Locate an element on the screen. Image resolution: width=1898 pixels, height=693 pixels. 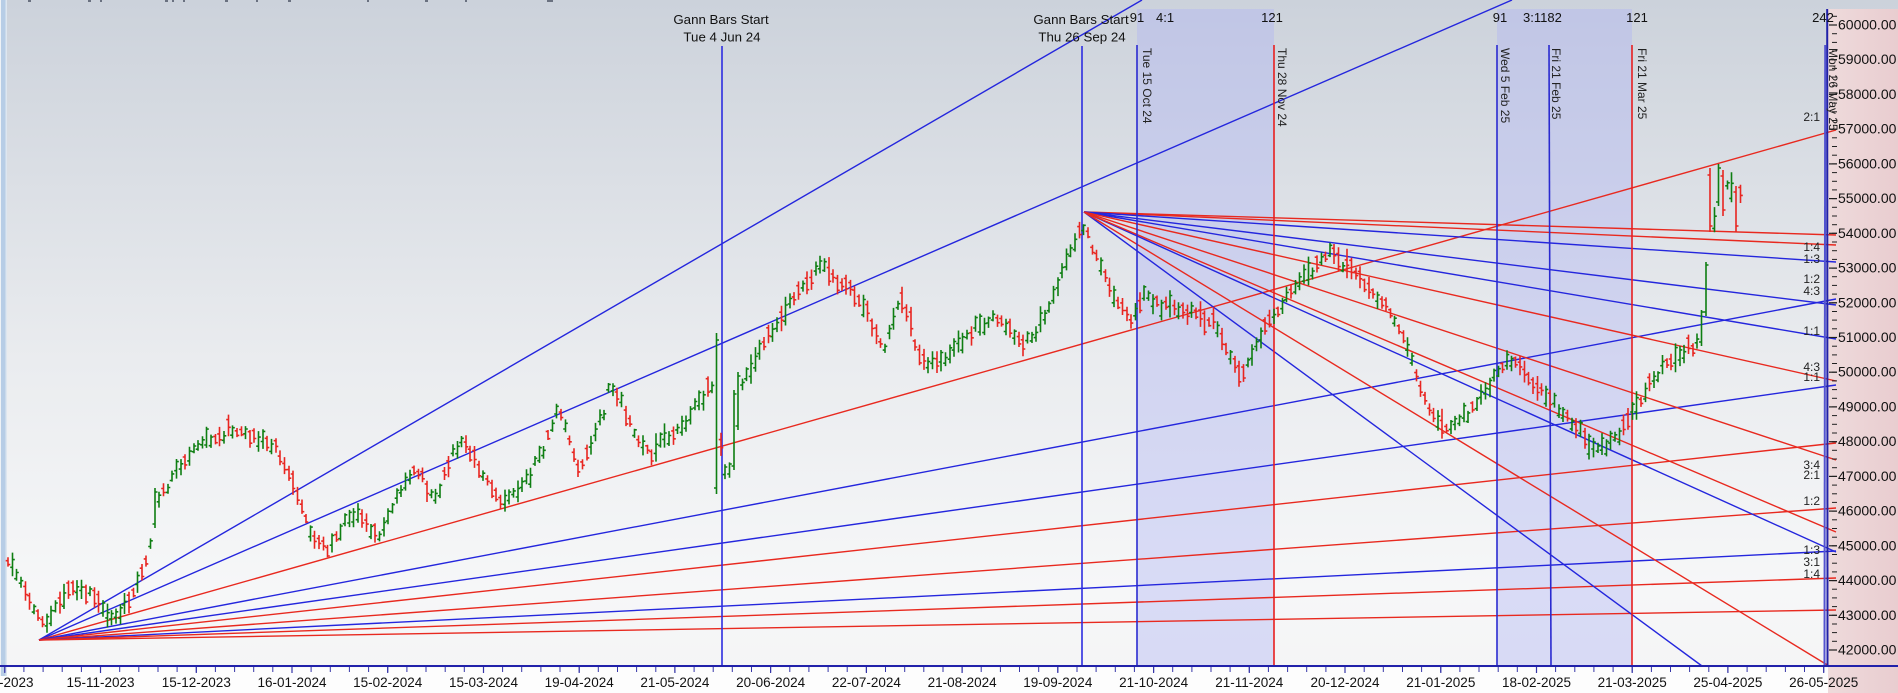
svg-text: Wed 5 Feb 25 is located at coordinates (1505, 85).